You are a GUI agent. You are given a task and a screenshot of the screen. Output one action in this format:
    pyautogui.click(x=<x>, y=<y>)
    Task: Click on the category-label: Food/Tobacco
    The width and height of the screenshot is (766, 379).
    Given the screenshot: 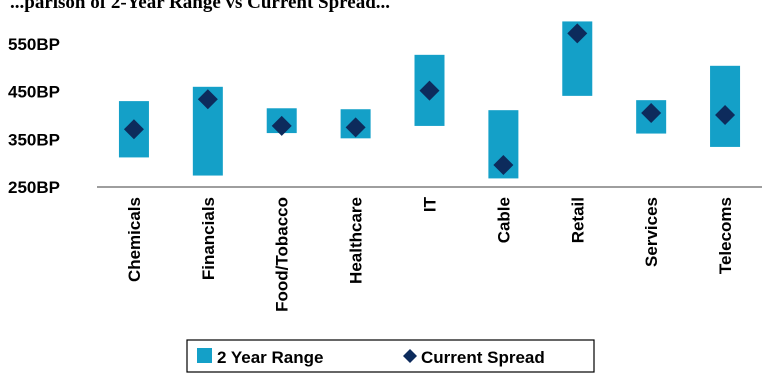 What is the action you would take?
    pyautogui.click(x=282, y=254)
    